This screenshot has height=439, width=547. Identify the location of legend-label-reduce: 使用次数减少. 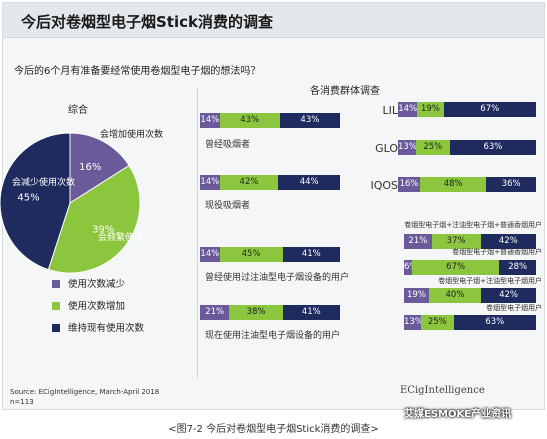
(97, 284).